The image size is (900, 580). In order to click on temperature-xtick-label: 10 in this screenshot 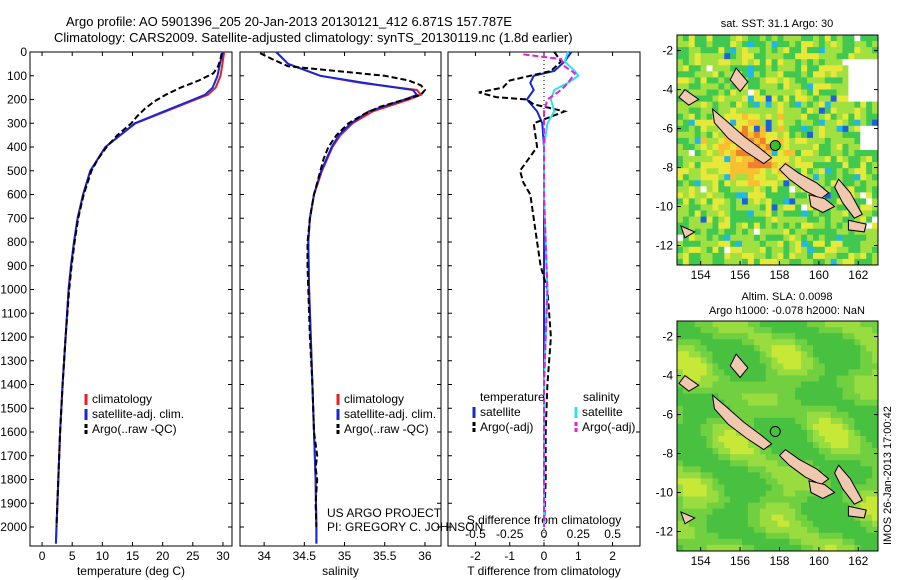, I will do `click(103, 556)`.